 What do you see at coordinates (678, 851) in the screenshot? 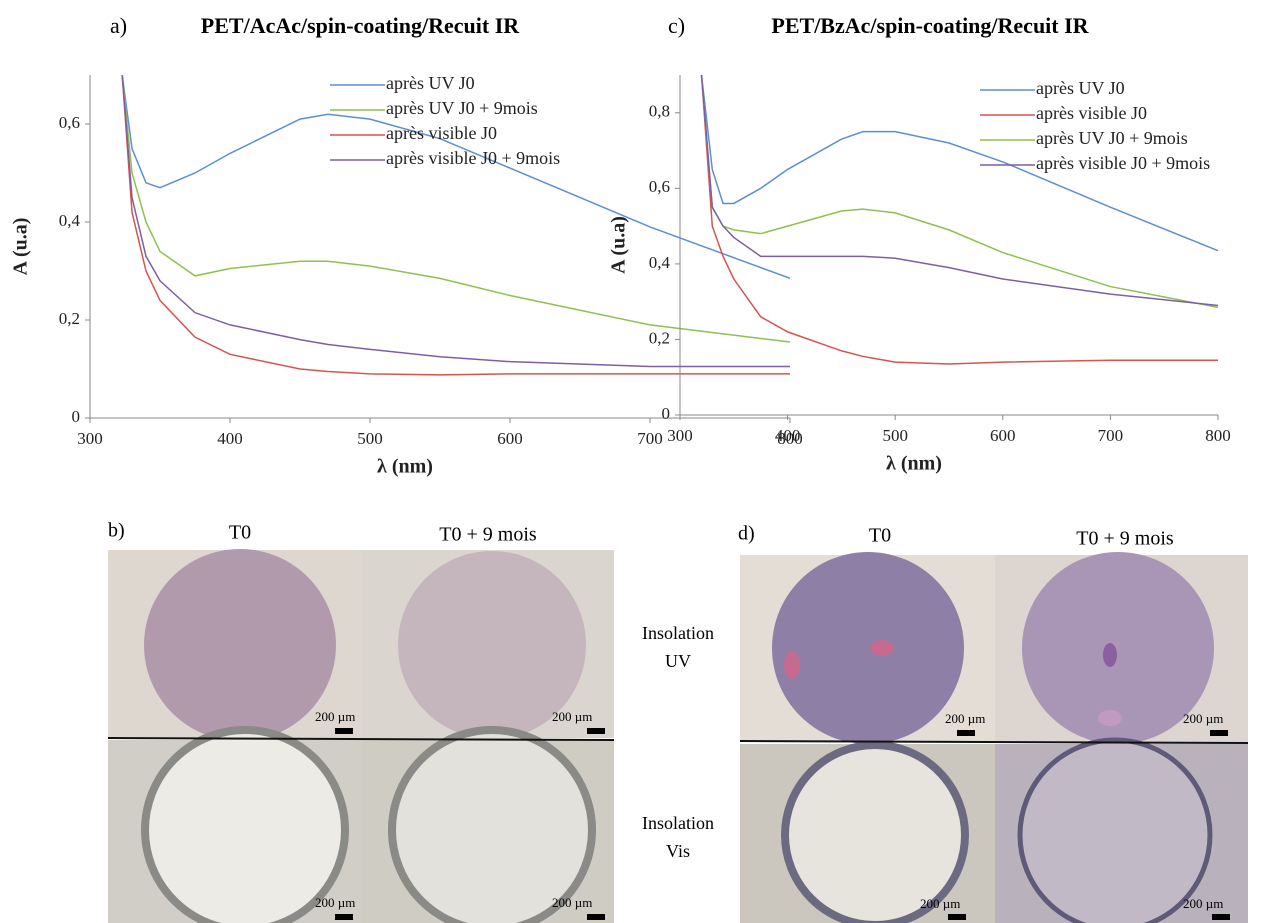
I see `row-label: Vis` at bounding box center [678, 851].